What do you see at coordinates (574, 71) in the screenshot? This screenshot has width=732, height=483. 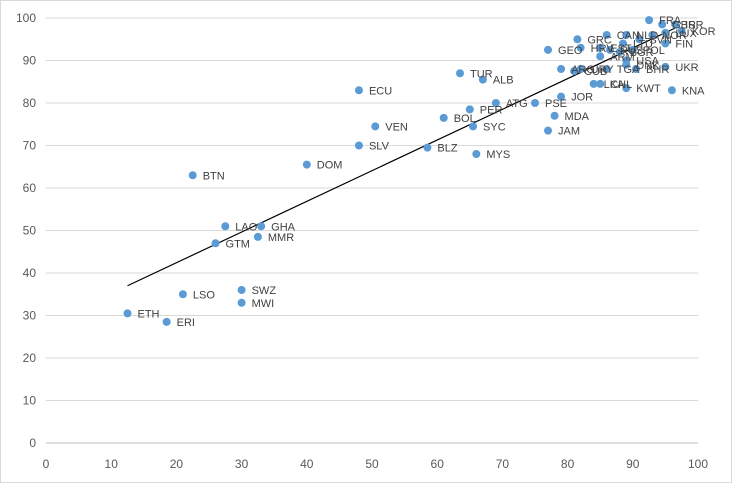 I see `data-point-cub` at bounding box center [574, 71].